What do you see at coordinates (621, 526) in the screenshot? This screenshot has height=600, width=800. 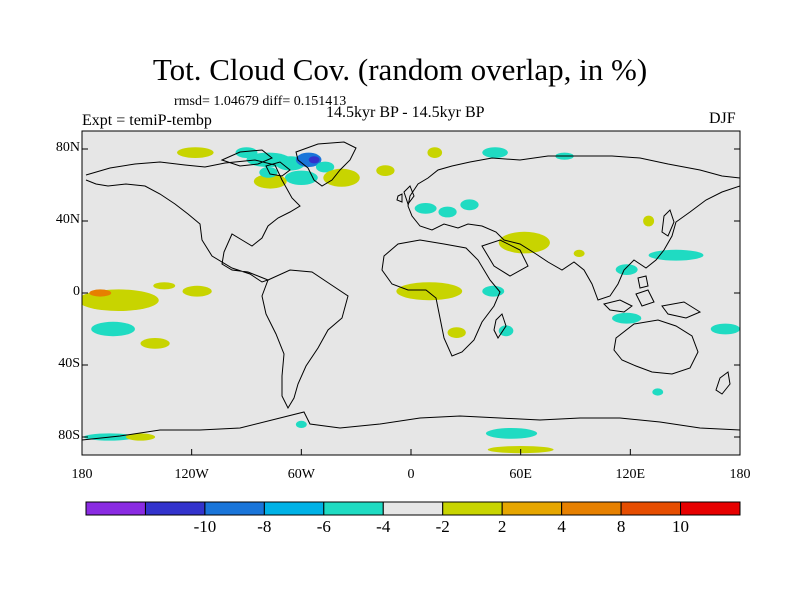 I see `colorbar-label: 8` at bounding box center [621, 526].